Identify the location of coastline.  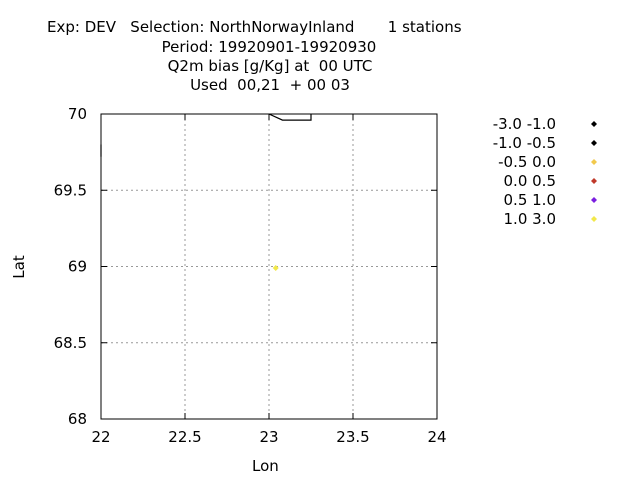
(290, 117).